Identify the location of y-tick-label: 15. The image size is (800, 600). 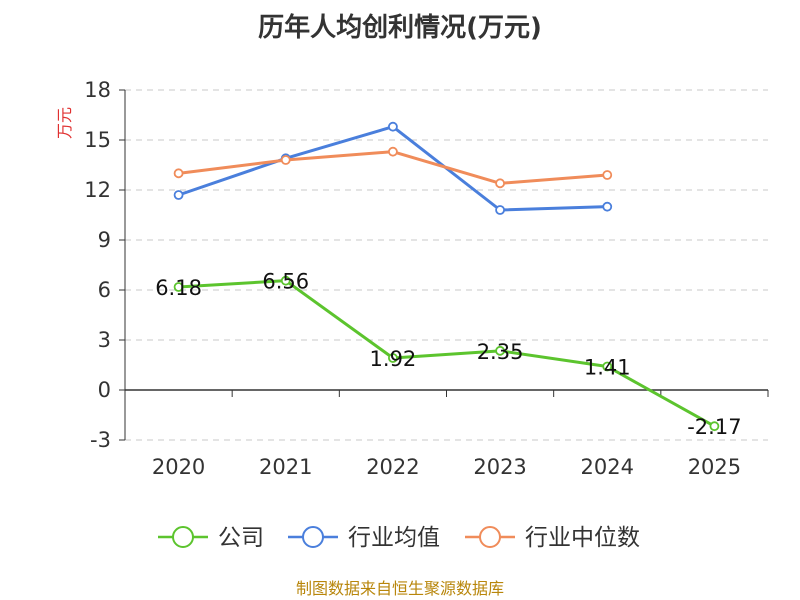
(97, 140).